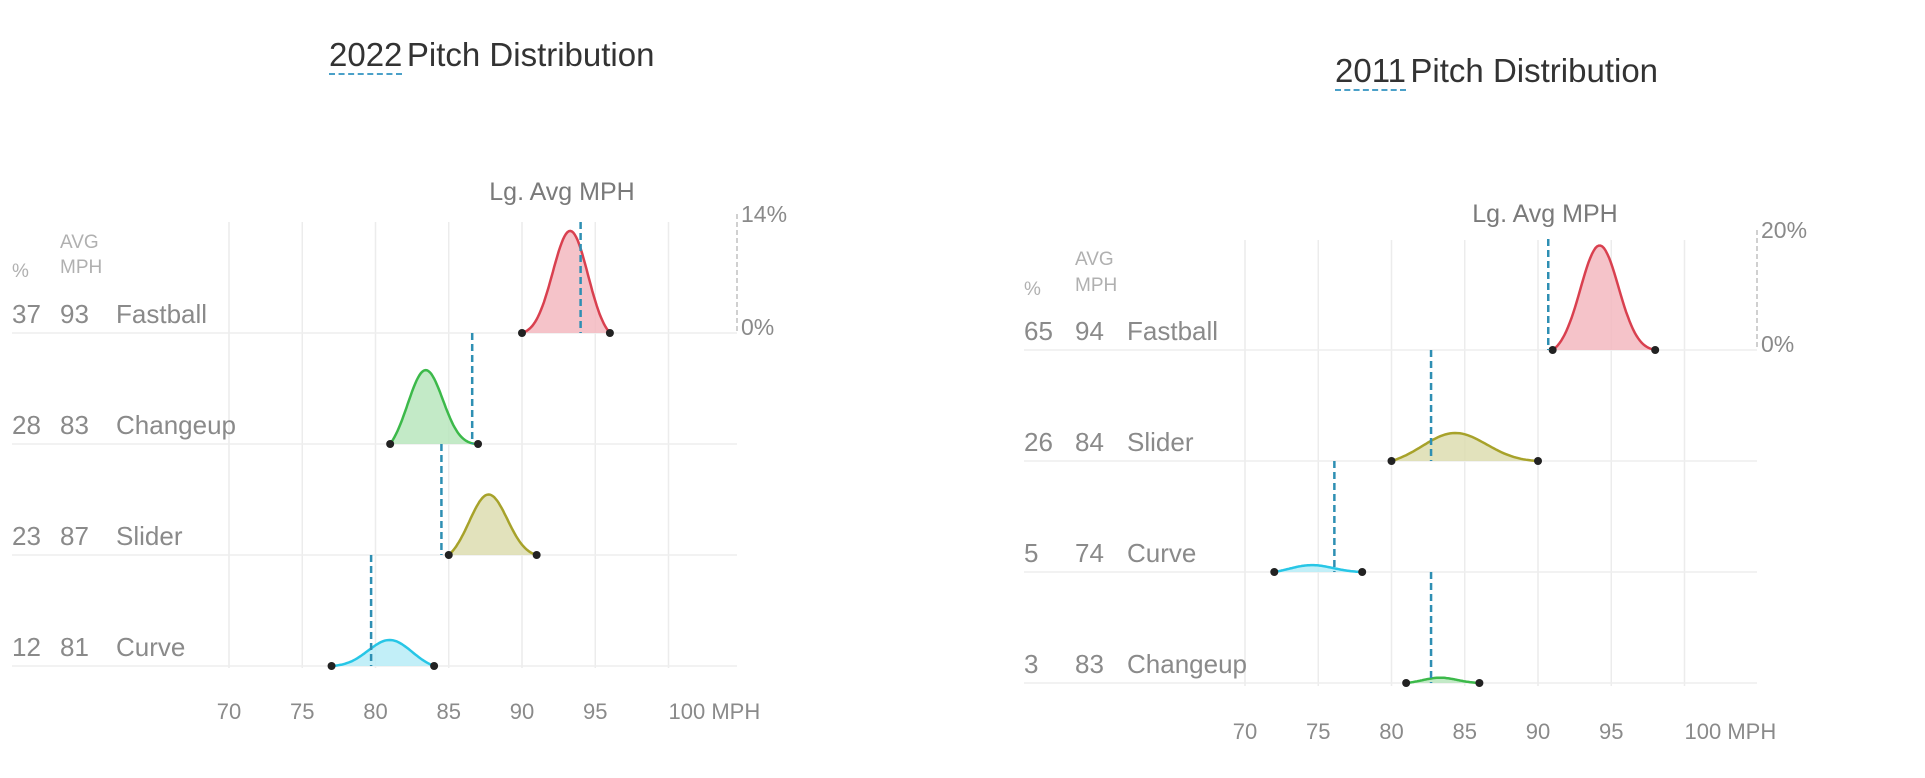 This screenshot has width=1925, height=778. Describe the element at coordinates (1784, 230) in the screenshot. I see `scale-max-label: 20%` at that location.